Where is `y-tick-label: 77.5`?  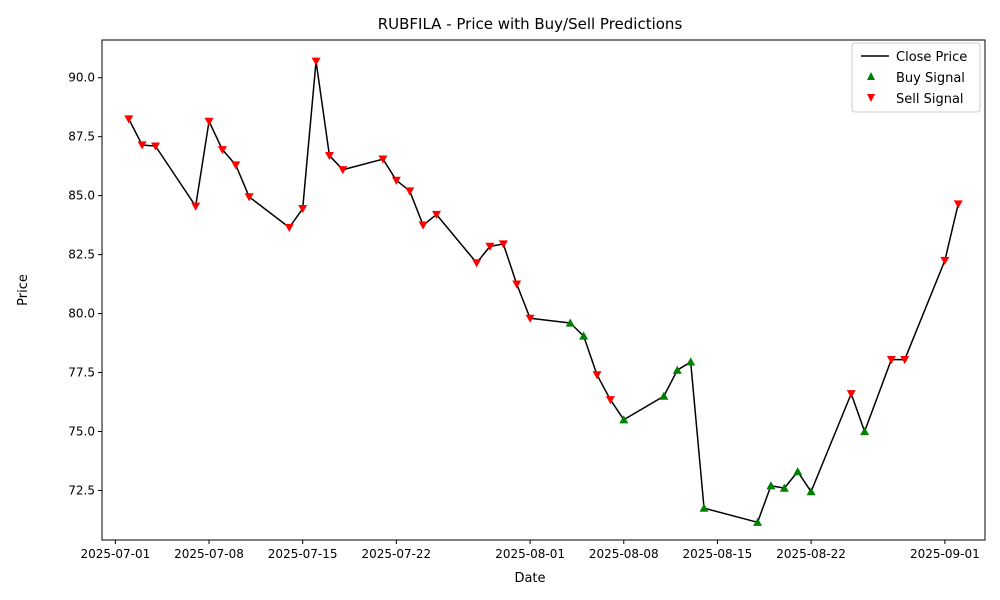 y-tick-label: 77.5 is located at coordinates (81, 373).